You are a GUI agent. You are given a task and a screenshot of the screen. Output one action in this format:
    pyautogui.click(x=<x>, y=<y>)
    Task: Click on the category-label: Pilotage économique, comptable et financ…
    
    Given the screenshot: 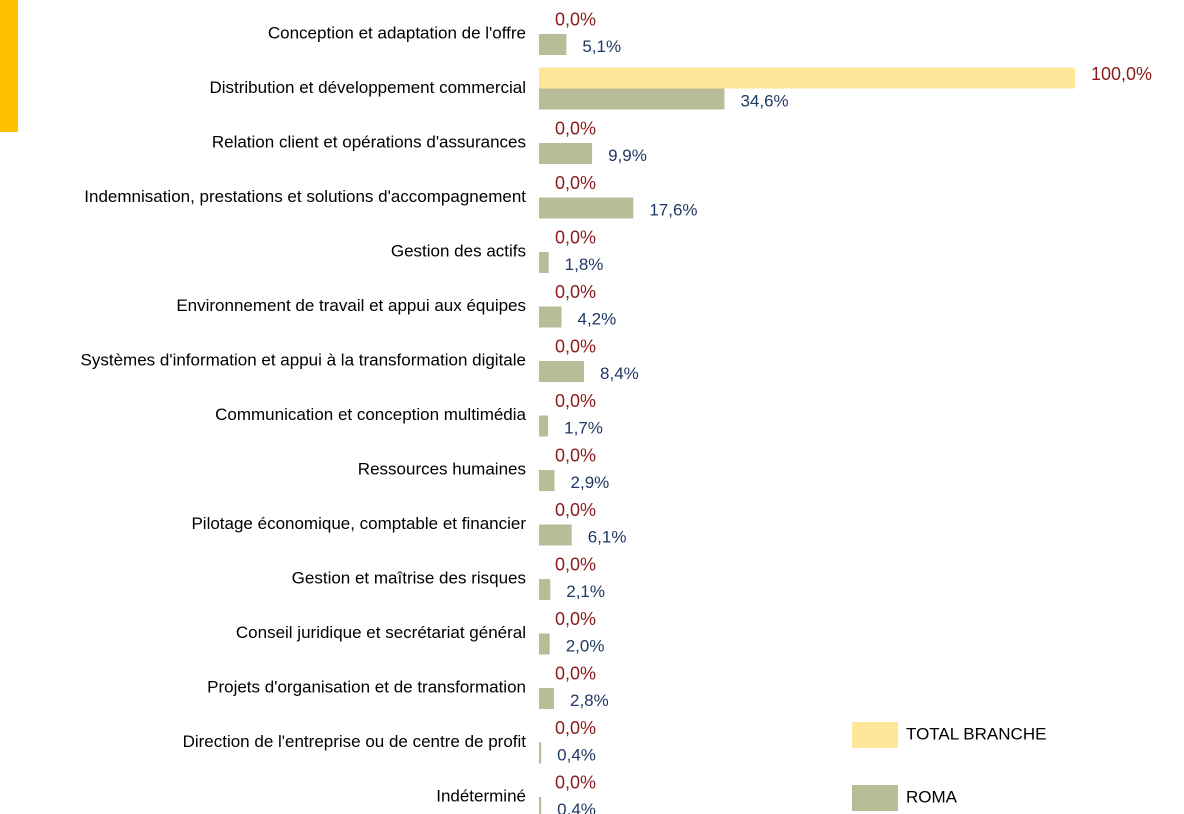 What is the action you would take?
    pyautogui.click(x=358, y=523)
    